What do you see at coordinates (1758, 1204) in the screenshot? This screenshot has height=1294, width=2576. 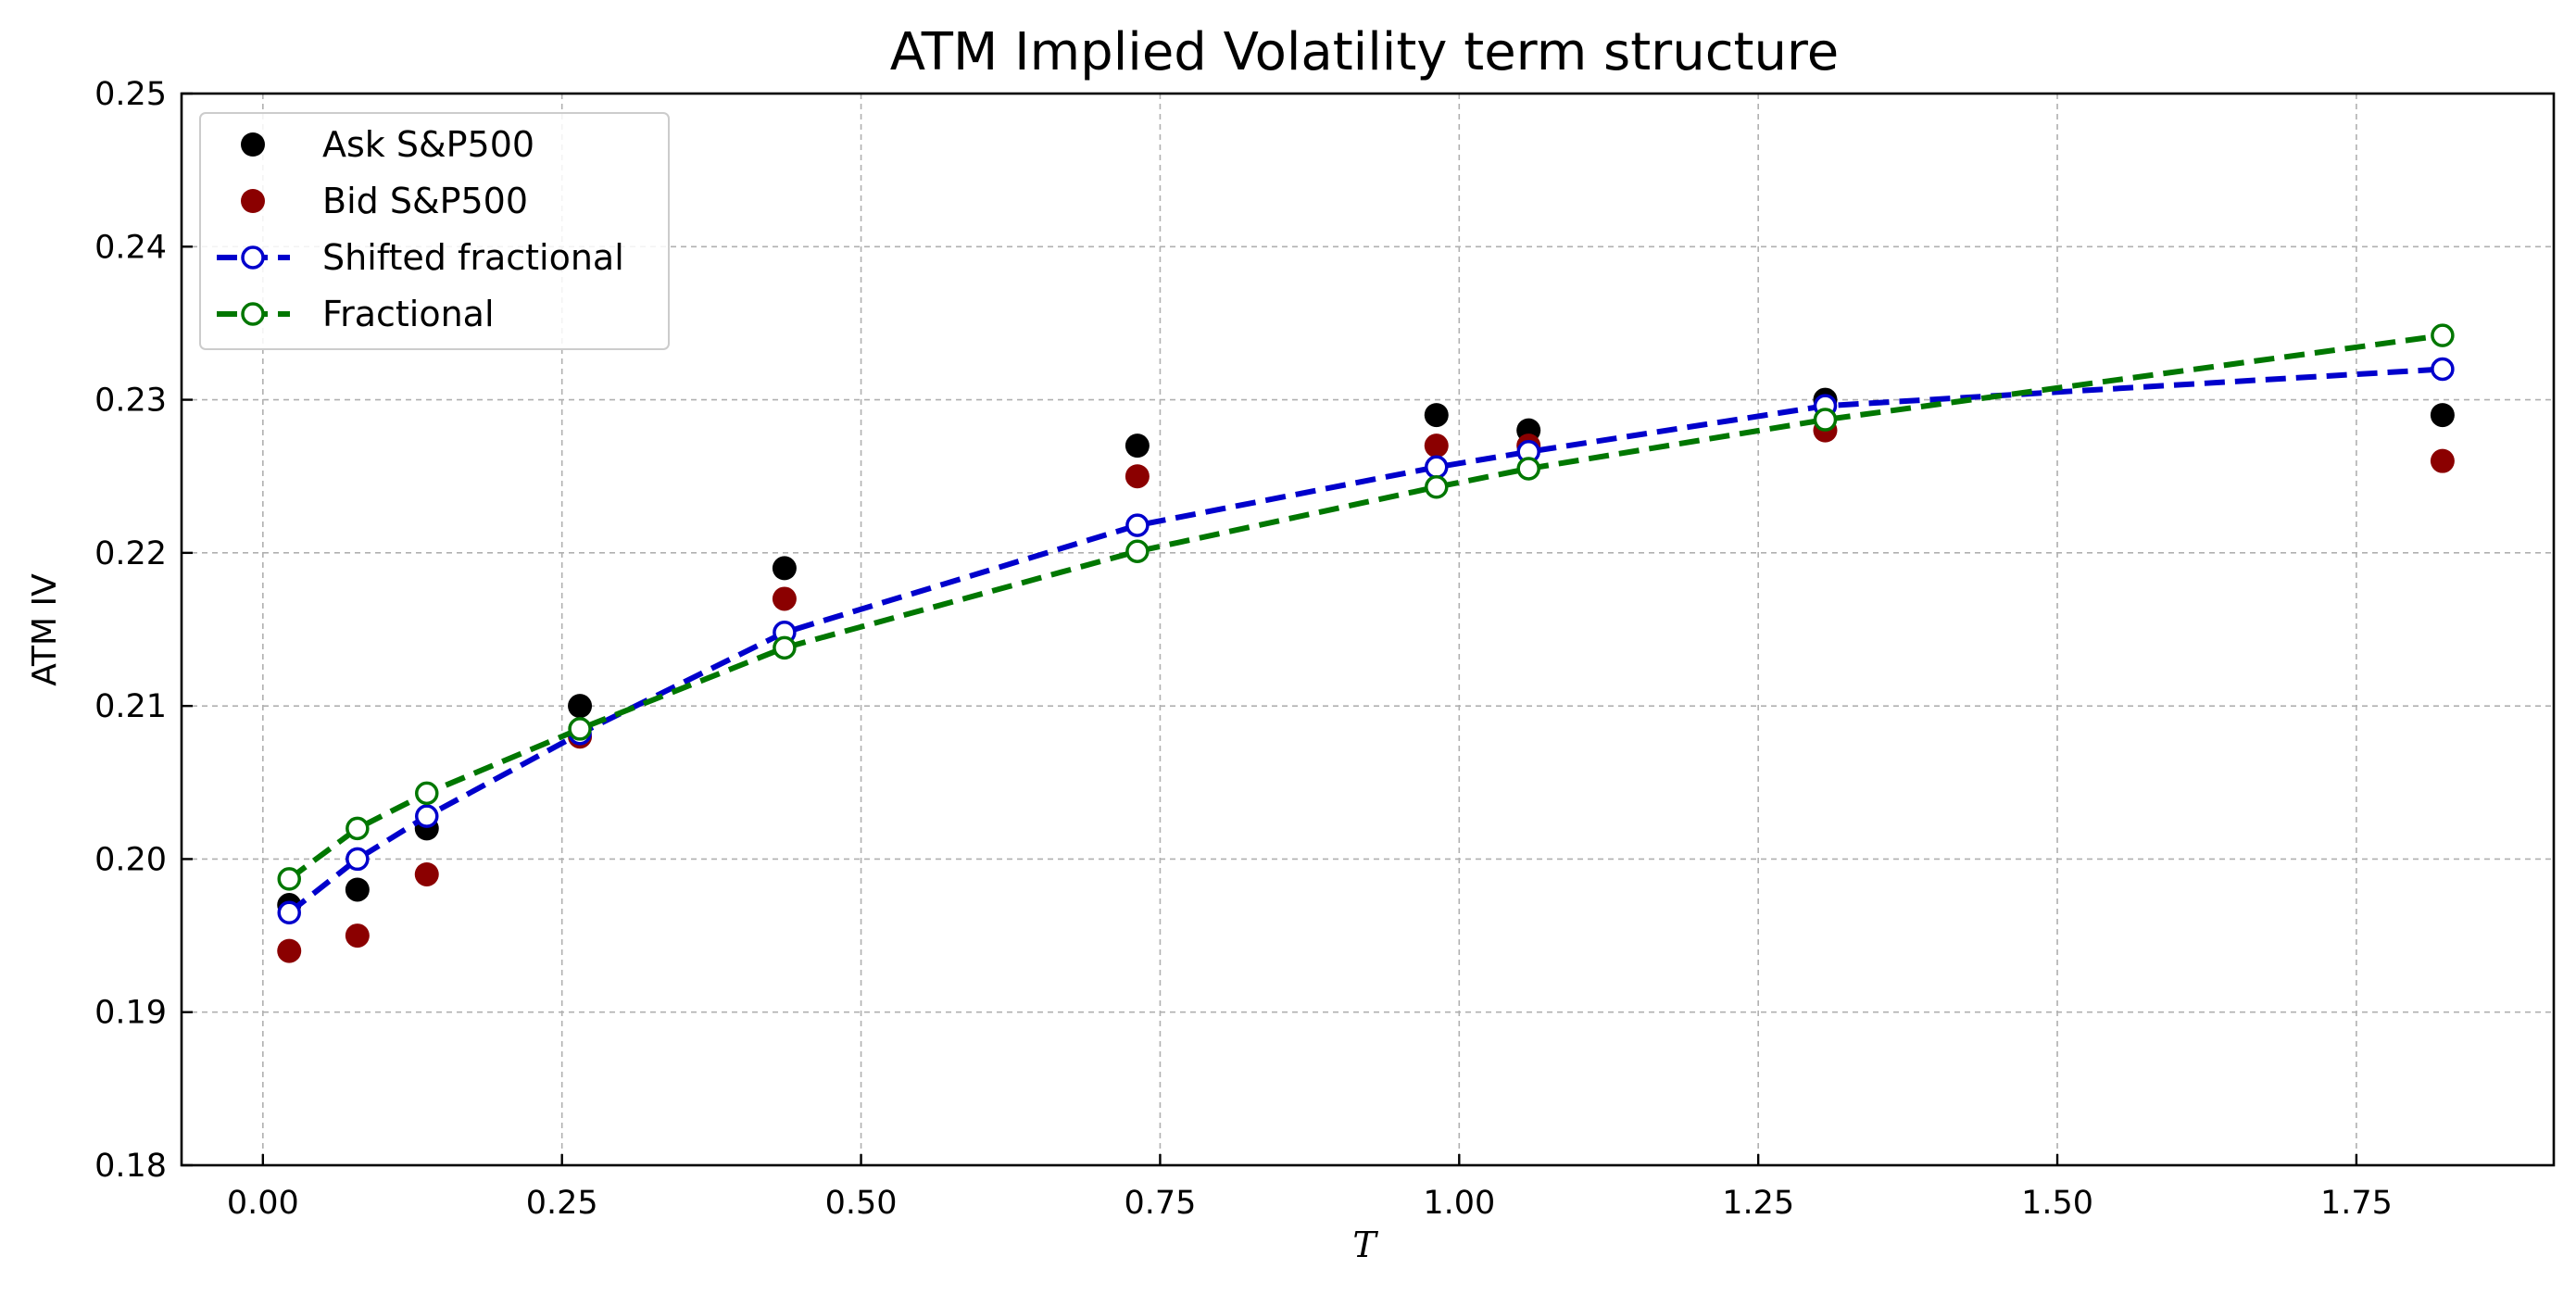 I see `x-tick-label: 1.25` at bounding box center [1758, 1204].